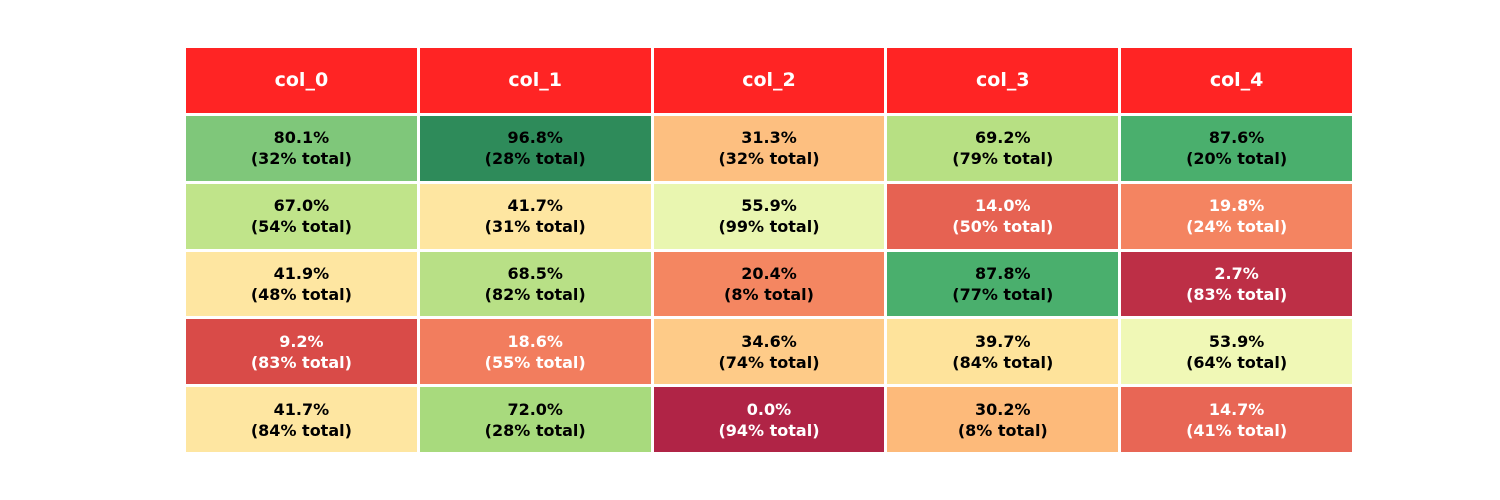  Describe the element at coordinates (301, 273) in the screenshot. I see `cell-percent: 41.9%` at that location.